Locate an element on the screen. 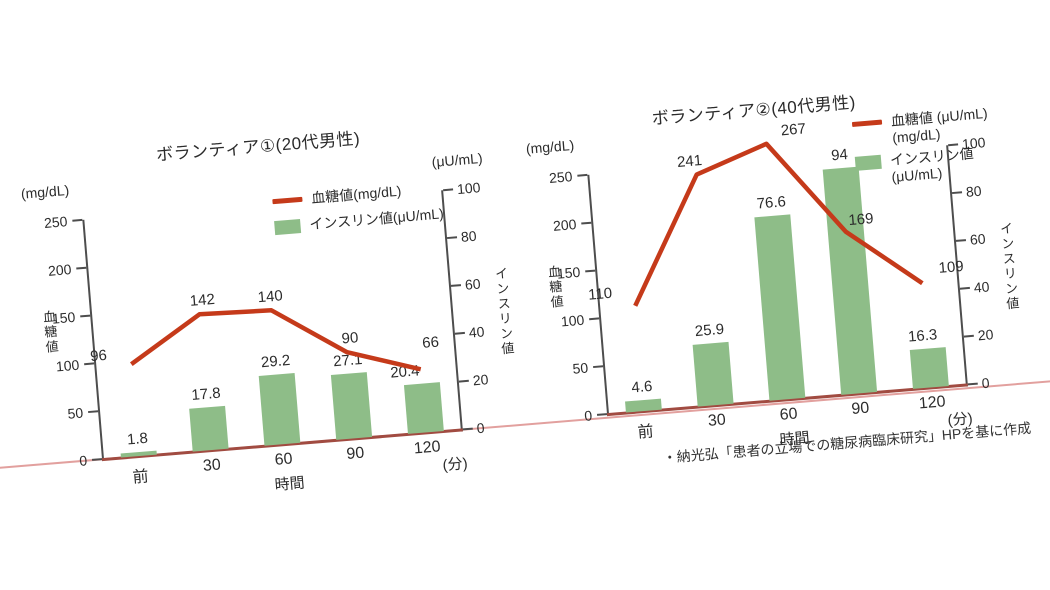  glucose-value-label: 109 is located at coordinates (951, 268).